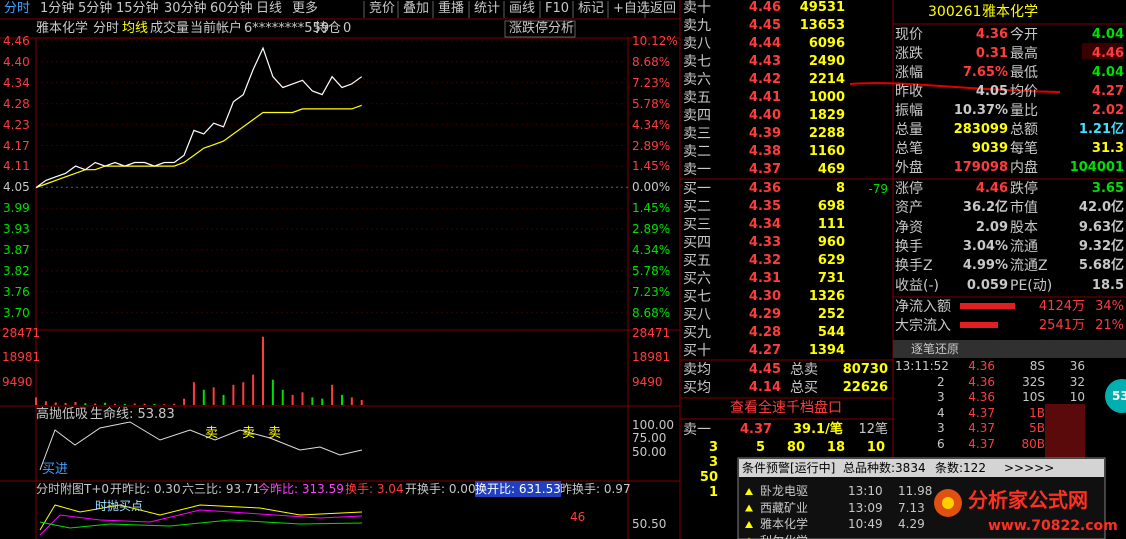 This screenshot has height=539, width=1126. Describe the element at coordinates (16, 229) in the screenshot. I see `price-axis-label: 3.93` at that location.